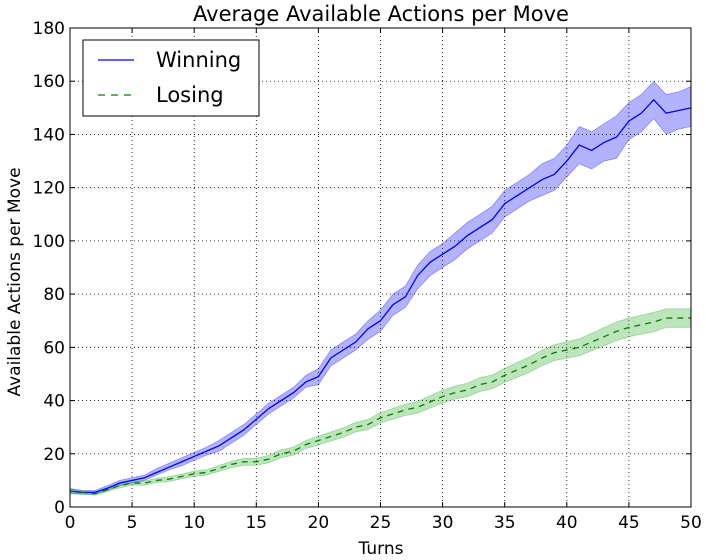  I want to click on y-tick-label-160: 160, so click(49, 82).